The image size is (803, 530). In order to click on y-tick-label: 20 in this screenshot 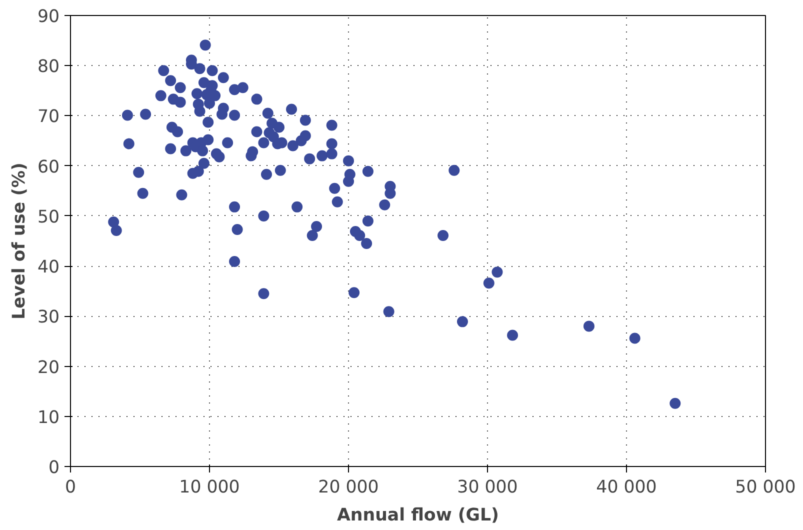, I will do `click(48, 368)`.